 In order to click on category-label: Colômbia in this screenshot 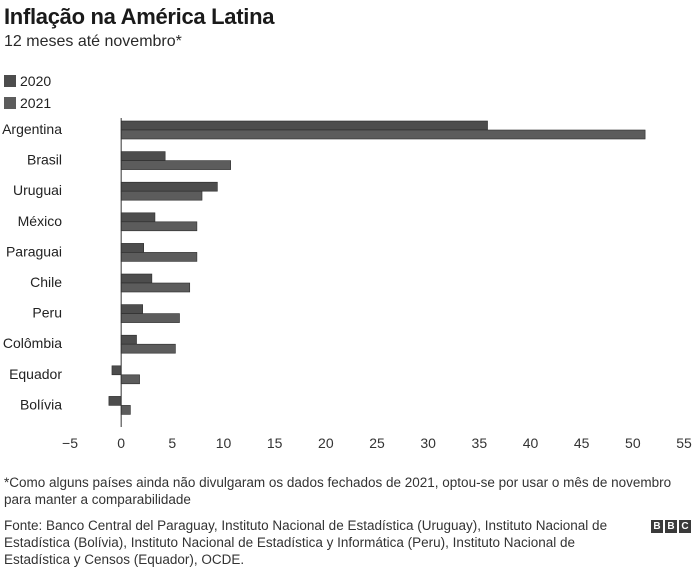, I will do `click(32, 343)`.